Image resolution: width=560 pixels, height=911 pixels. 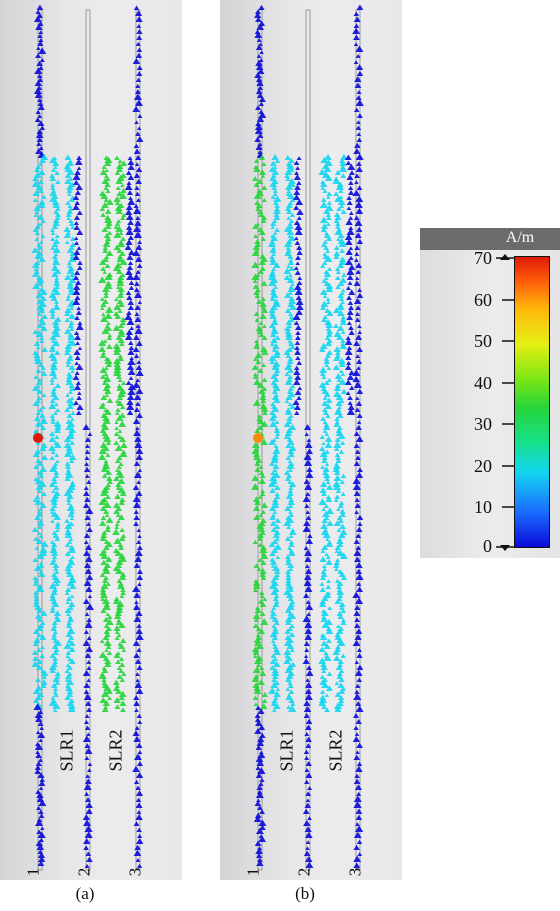 What do you see at coordinates (286, 750) in the screenshot?
I see `resonator-label-b-1: SLR1` at bounding box center [286, 750].